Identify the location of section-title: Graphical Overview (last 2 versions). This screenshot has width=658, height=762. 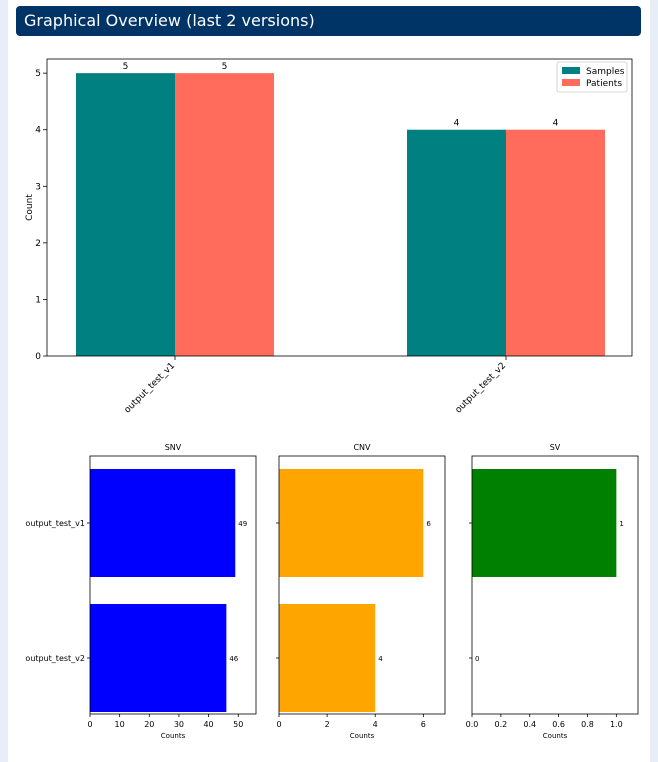
(169, 20).